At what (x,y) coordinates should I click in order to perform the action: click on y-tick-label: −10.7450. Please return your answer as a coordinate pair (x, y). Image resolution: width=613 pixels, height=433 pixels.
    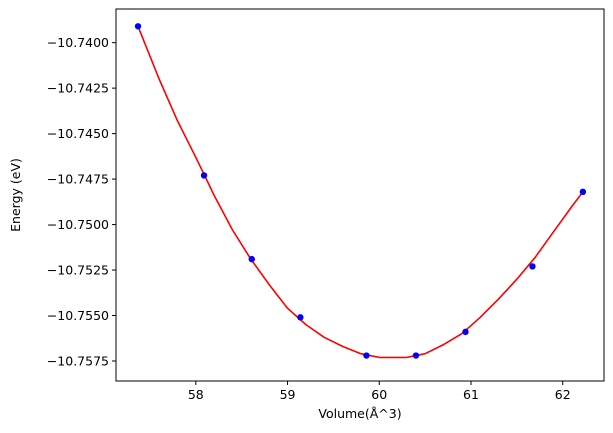
    Looking at the image, I should click on (78, 133).